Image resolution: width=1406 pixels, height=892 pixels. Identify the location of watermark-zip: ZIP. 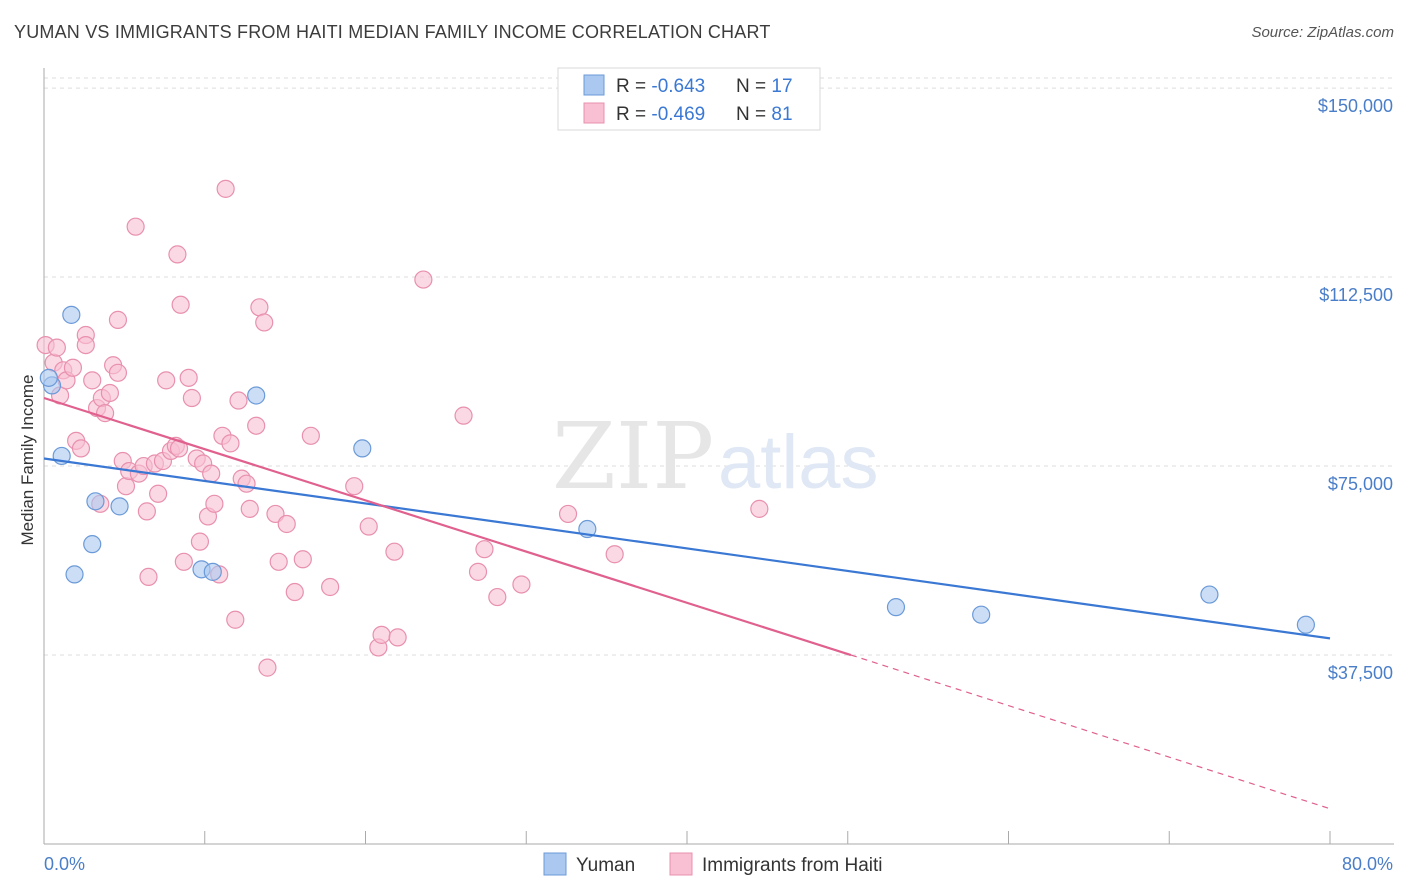
(633, 456).